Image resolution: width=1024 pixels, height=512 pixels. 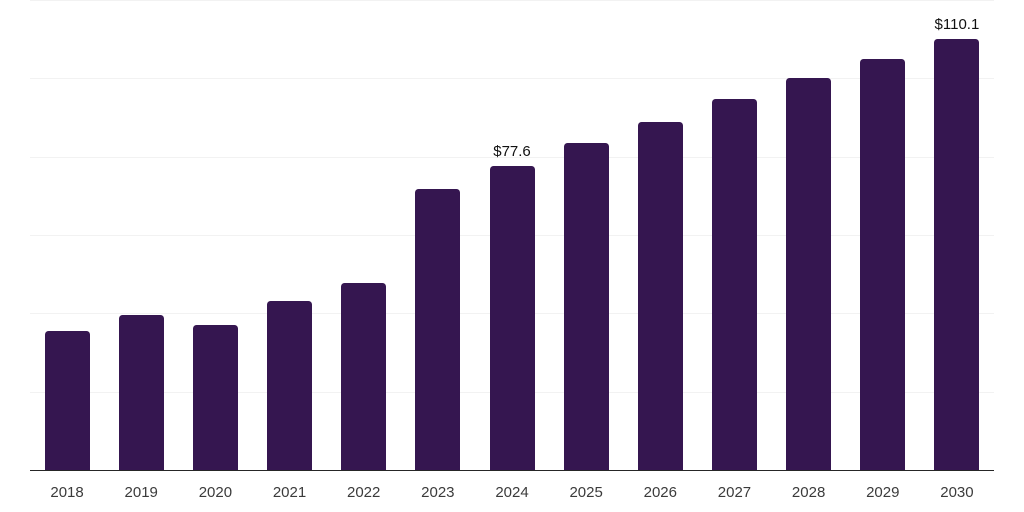 What do you see at coordinates (586, 492) in the screenshot?
I see `x-tick-2025: 2025` at bounding box center [586, 492].